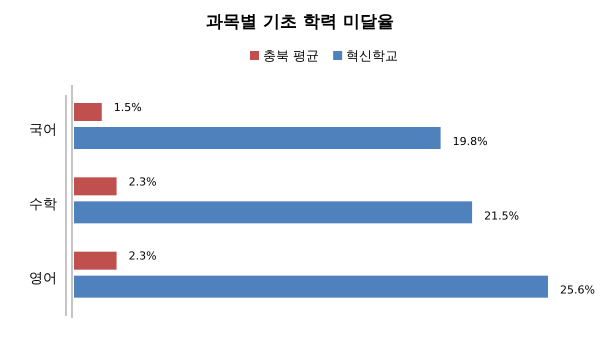  Describe the element at coordinates (470, 141) in the screenshot. I see `data-label: 19.8%` at that location.